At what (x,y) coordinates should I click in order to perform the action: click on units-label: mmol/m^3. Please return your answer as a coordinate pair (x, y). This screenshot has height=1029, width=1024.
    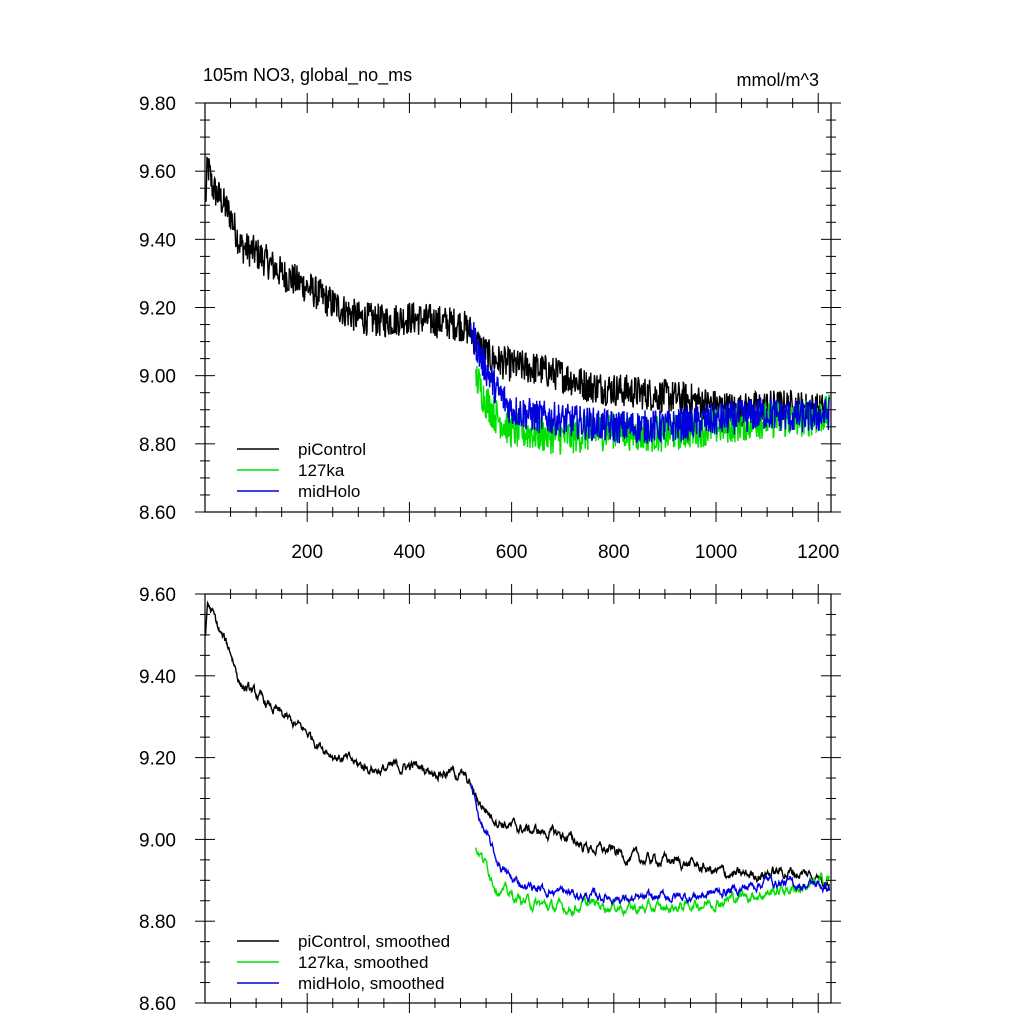
    Looking at the image, I should click on (778, 80).